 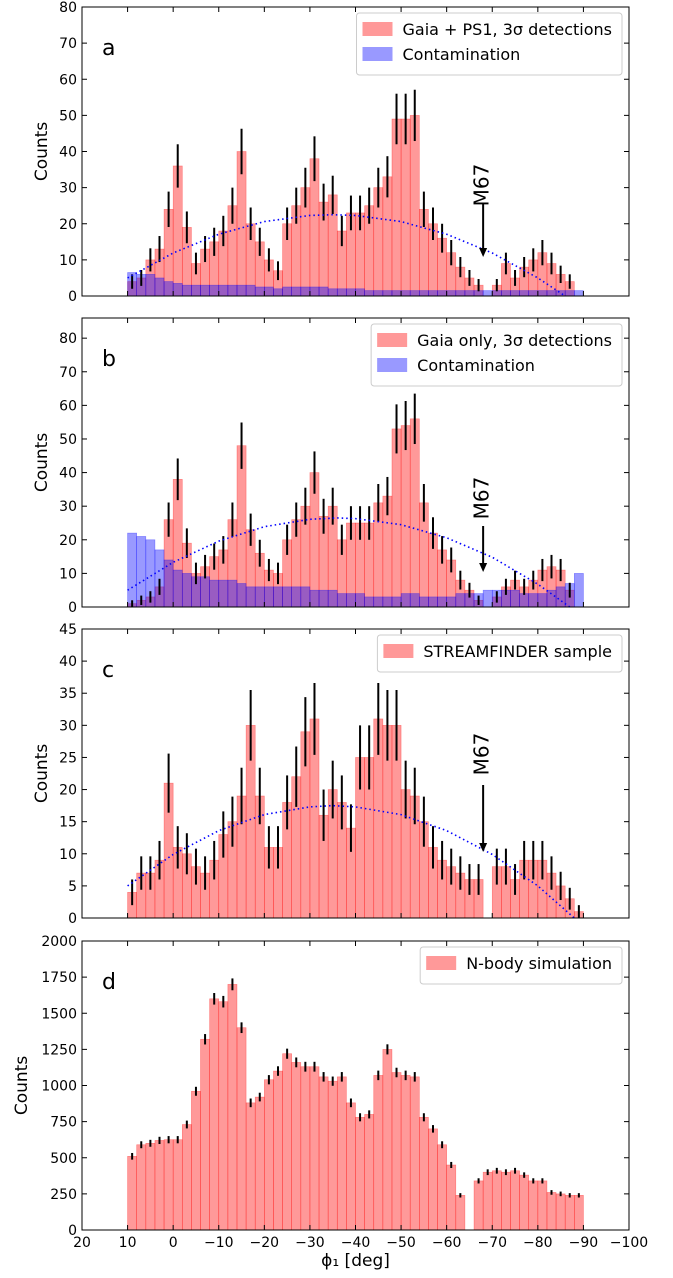 What do you see at coordinates (539, 963) in the screenshot?
I see `legend-label: N-body simulation` at bounding box center [539, 963].